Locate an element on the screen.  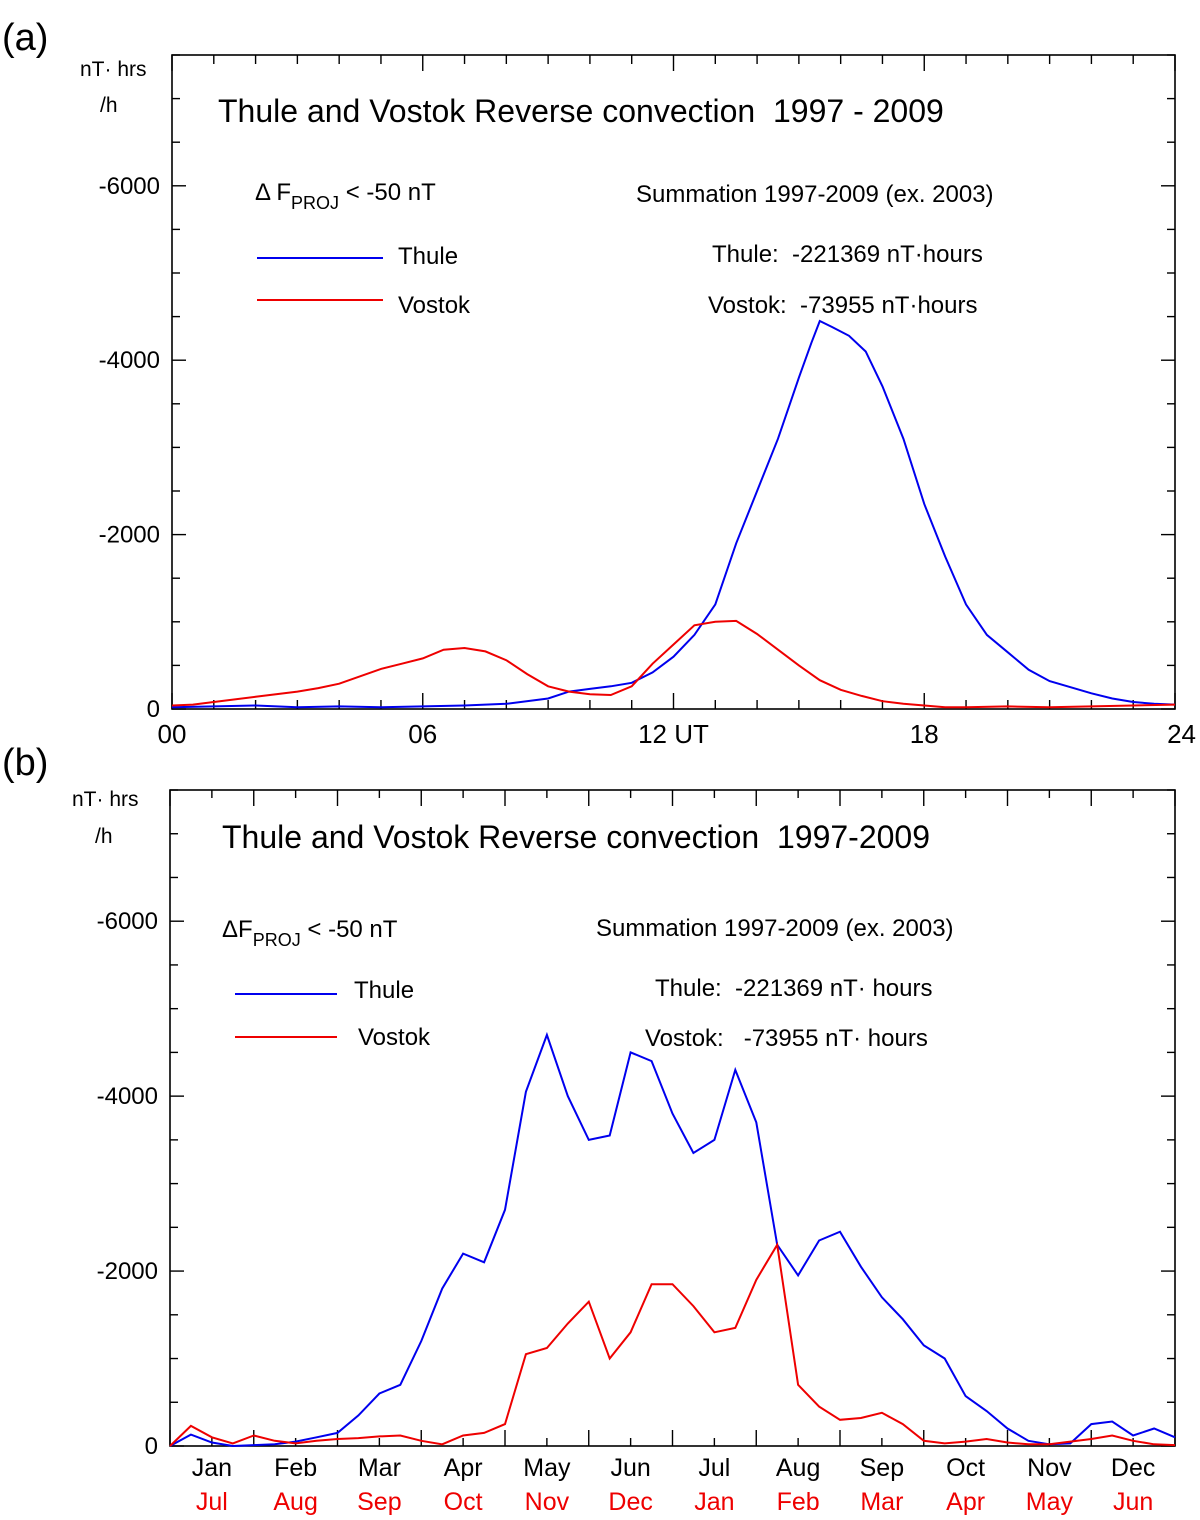
month-label-vostok: Dec is located at coordinates (630, 1502).